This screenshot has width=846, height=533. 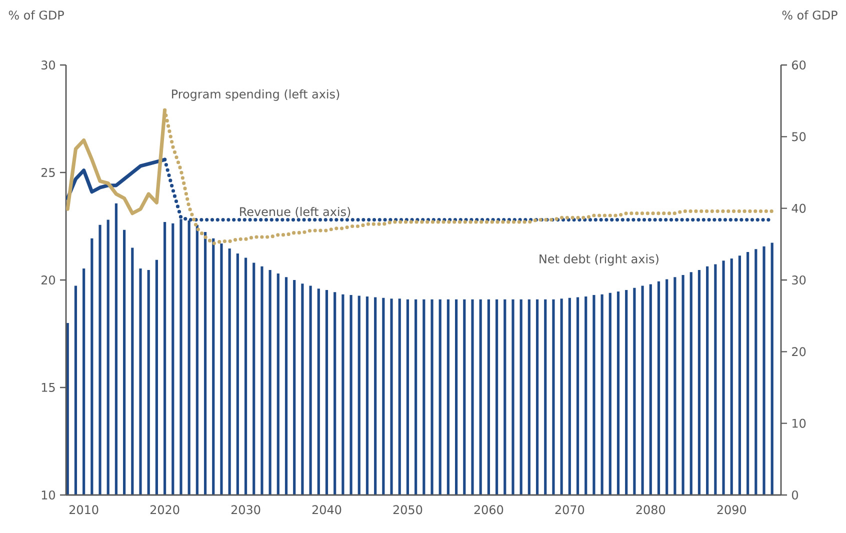 What do you see at coordinates (48, 280) in the screenshot?
I see `y-tick-label: 20` at bounding box center [48, 280].